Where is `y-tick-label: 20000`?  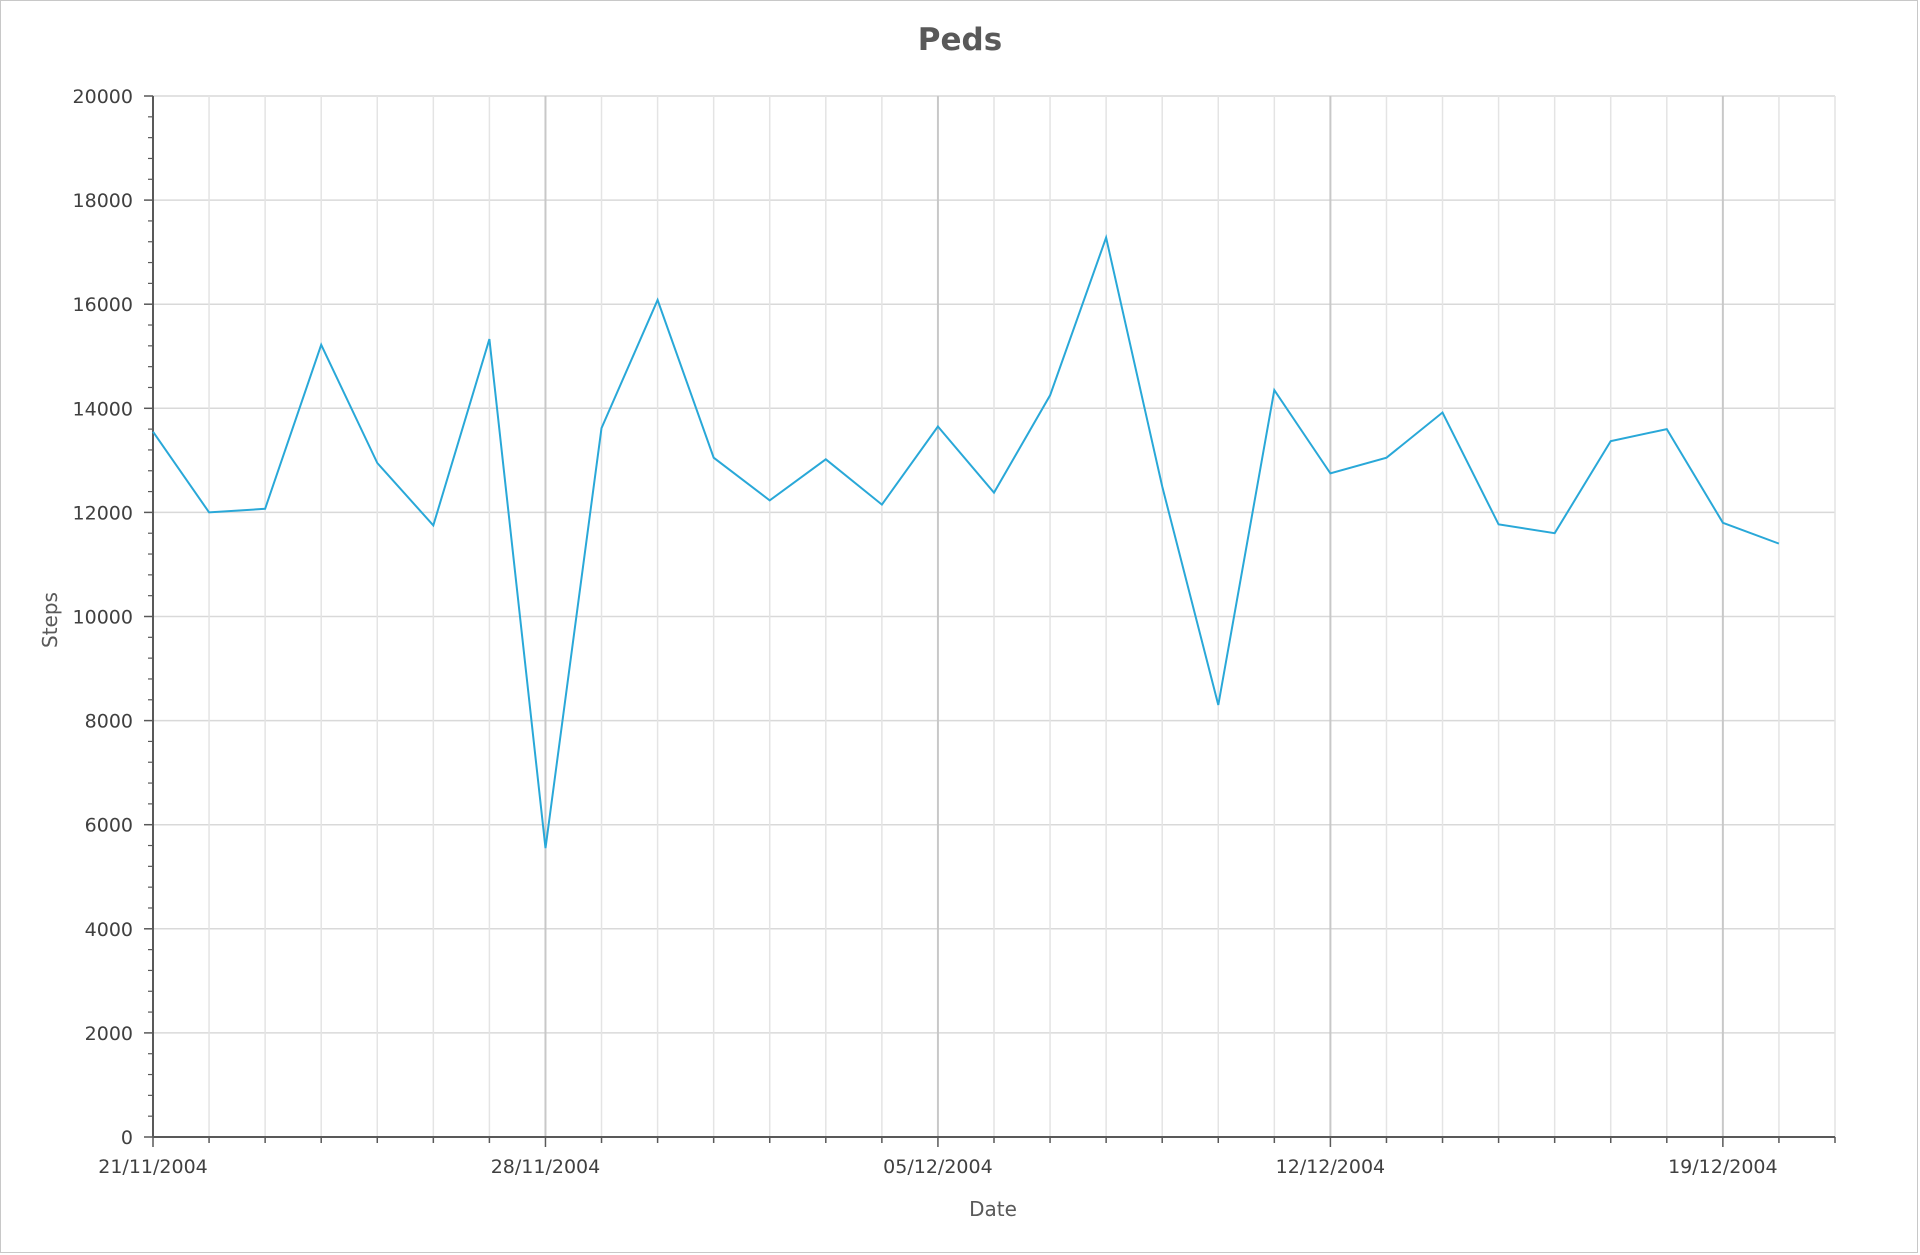 y-tick-label: 20000 is located at coordinates (103, 97).